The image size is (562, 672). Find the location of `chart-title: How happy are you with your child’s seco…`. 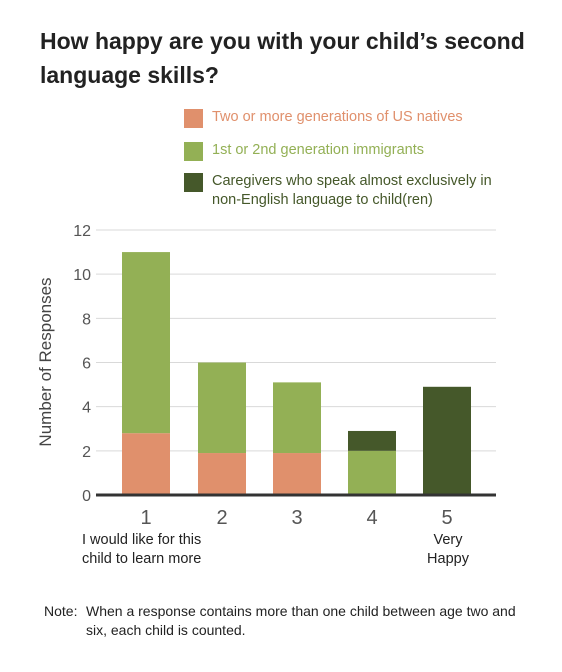

chart-title: How happy are you with your child’s seco… is located at coordinates (282, 58).